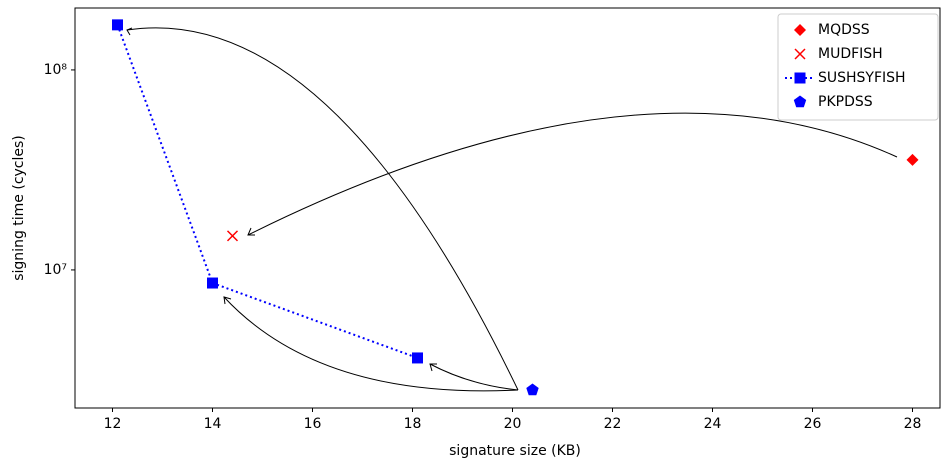  Describe the element at coordinates (55, 270) in the screenshot. I see `y-tick-label: 10⁷` at that location.